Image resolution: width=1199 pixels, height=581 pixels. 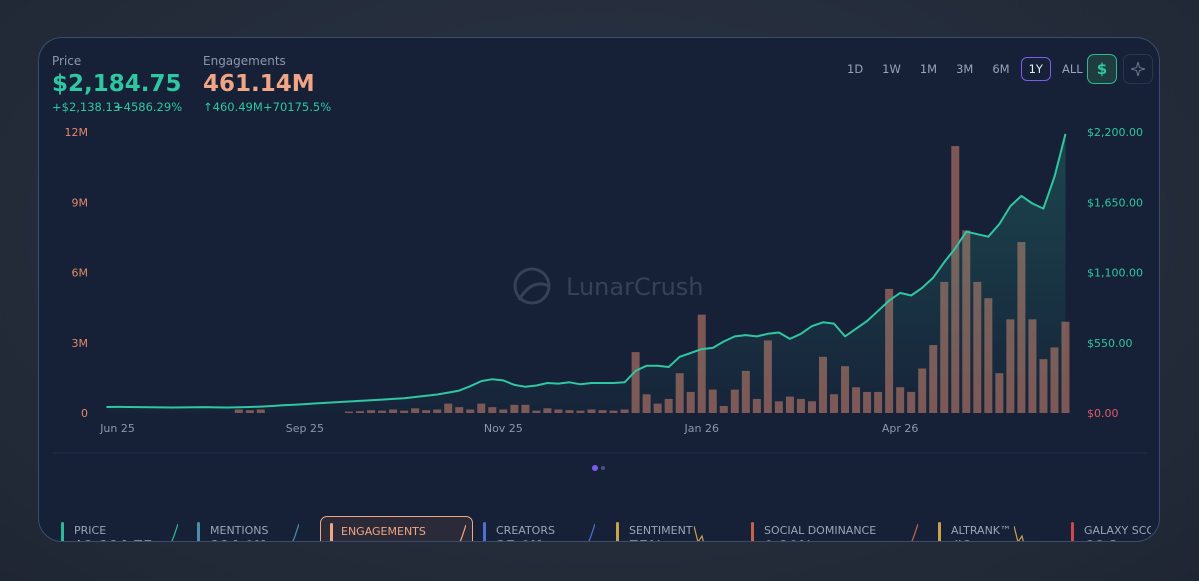 I want to click on card-value: 0.20%, so click(x=788, y=540).